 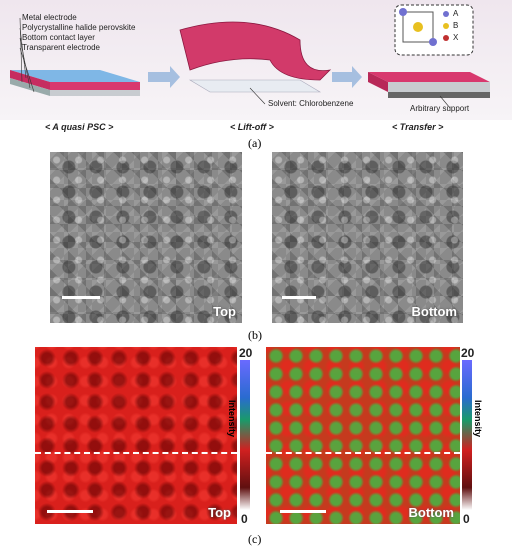 What do you see at coordinates (456, 37) in the screenshot?
I see `crystal-legend: X` at bounding box center [456, 37].